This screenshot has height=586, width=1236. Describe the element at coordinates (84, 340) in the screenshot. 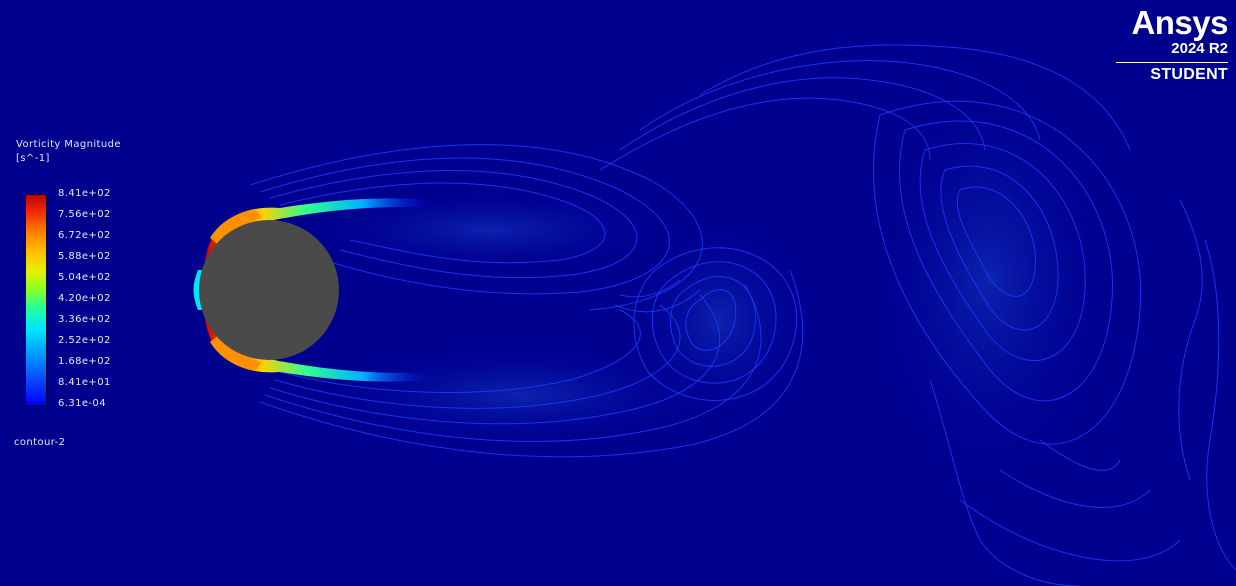

I see `tick-label: 2.52e+02` at that location.